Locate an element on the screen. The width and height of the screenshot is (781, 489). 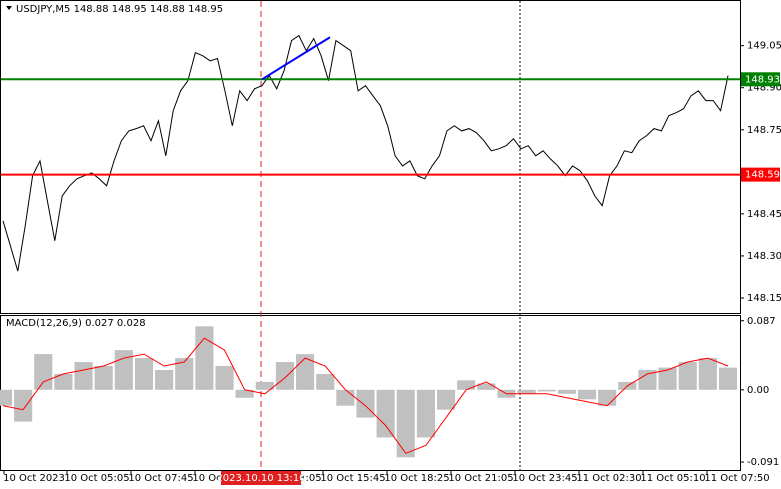
y-tick-label: 148.15 is located at coordinates (764, 298).